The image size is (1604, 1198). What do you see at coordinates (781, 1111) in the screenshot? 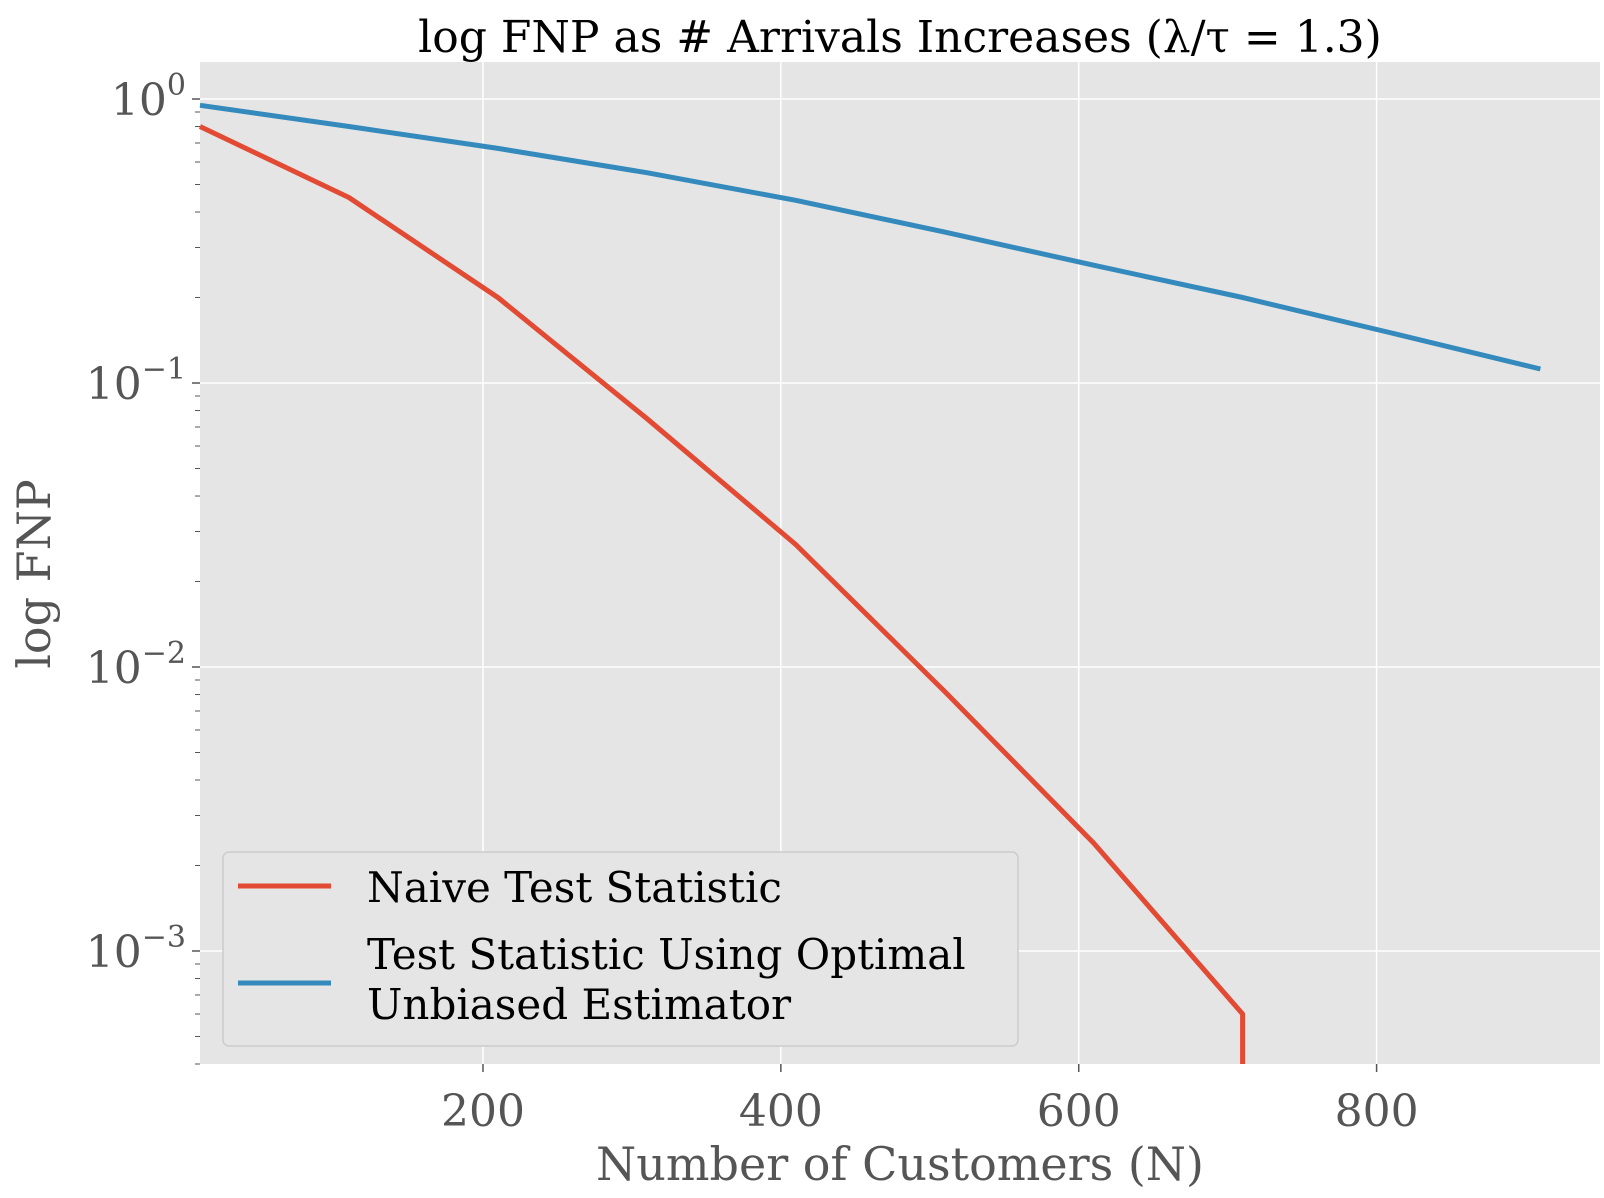
I see `x-tick-label: 400` at bounding box center [781, 1111].